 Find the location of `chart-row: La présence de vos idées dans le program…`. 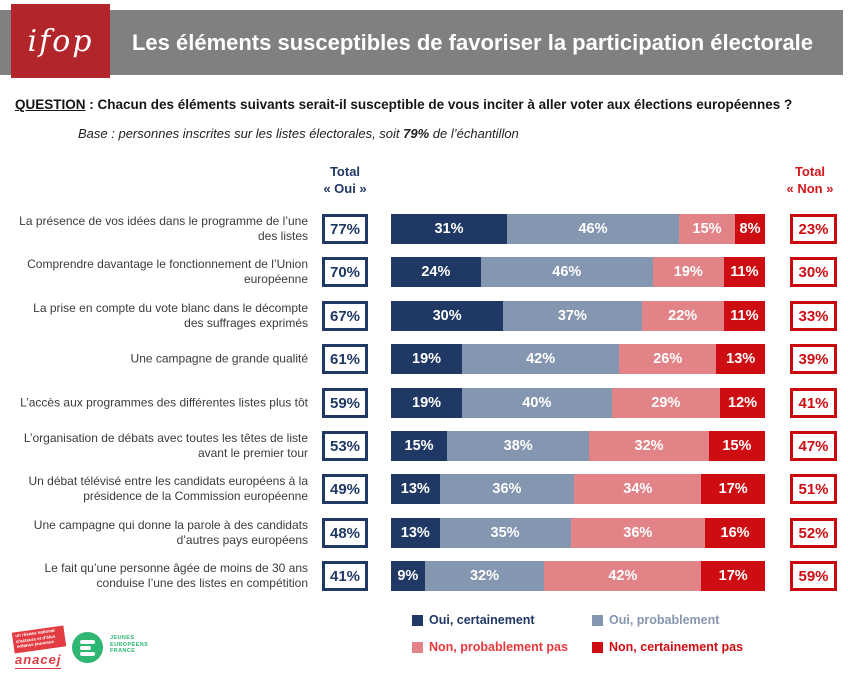

chart-row: La présence de vos idées dans le program… is located at coordinates (424, 229).